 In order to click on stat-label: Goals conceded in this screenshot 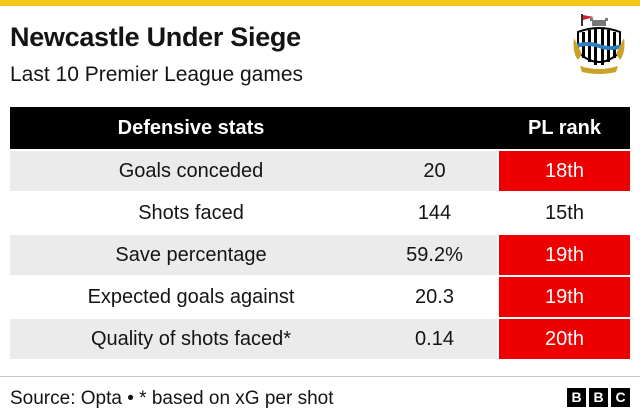, I will do `click(191, 171)`.